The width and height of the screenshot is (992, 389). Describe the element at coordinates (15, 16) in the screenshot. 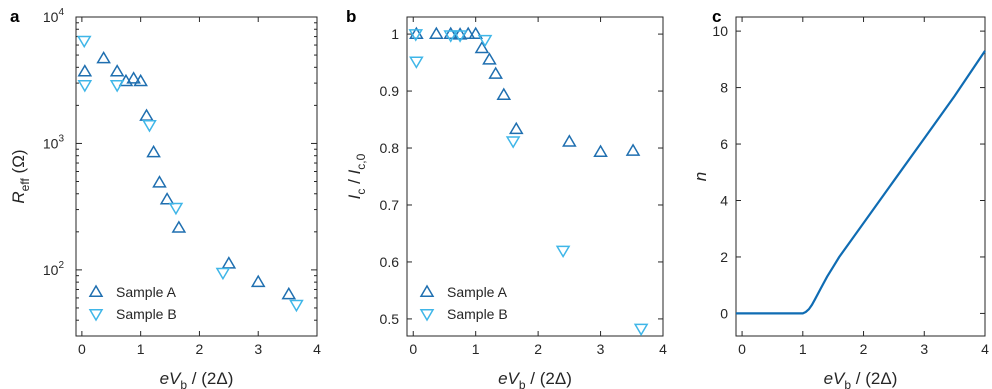

I see `panel-letter: a` at that location.